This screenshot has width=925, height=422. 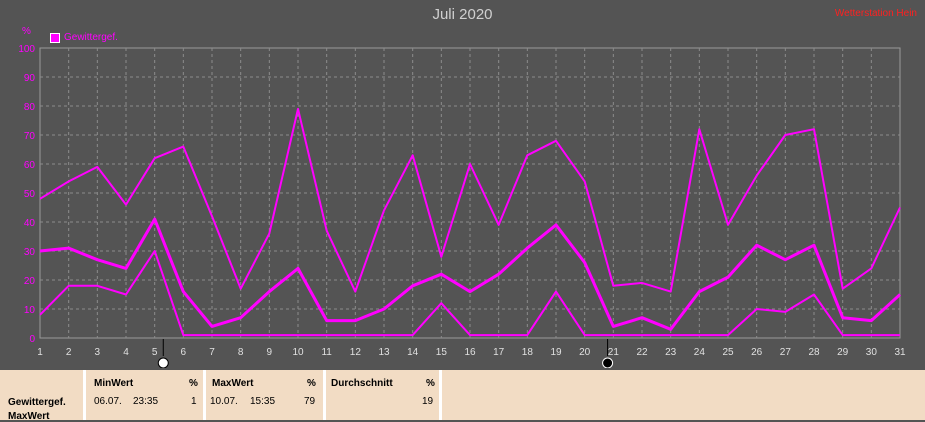 I want to click on x-tick-label: 20, so click(x=585, y=352).